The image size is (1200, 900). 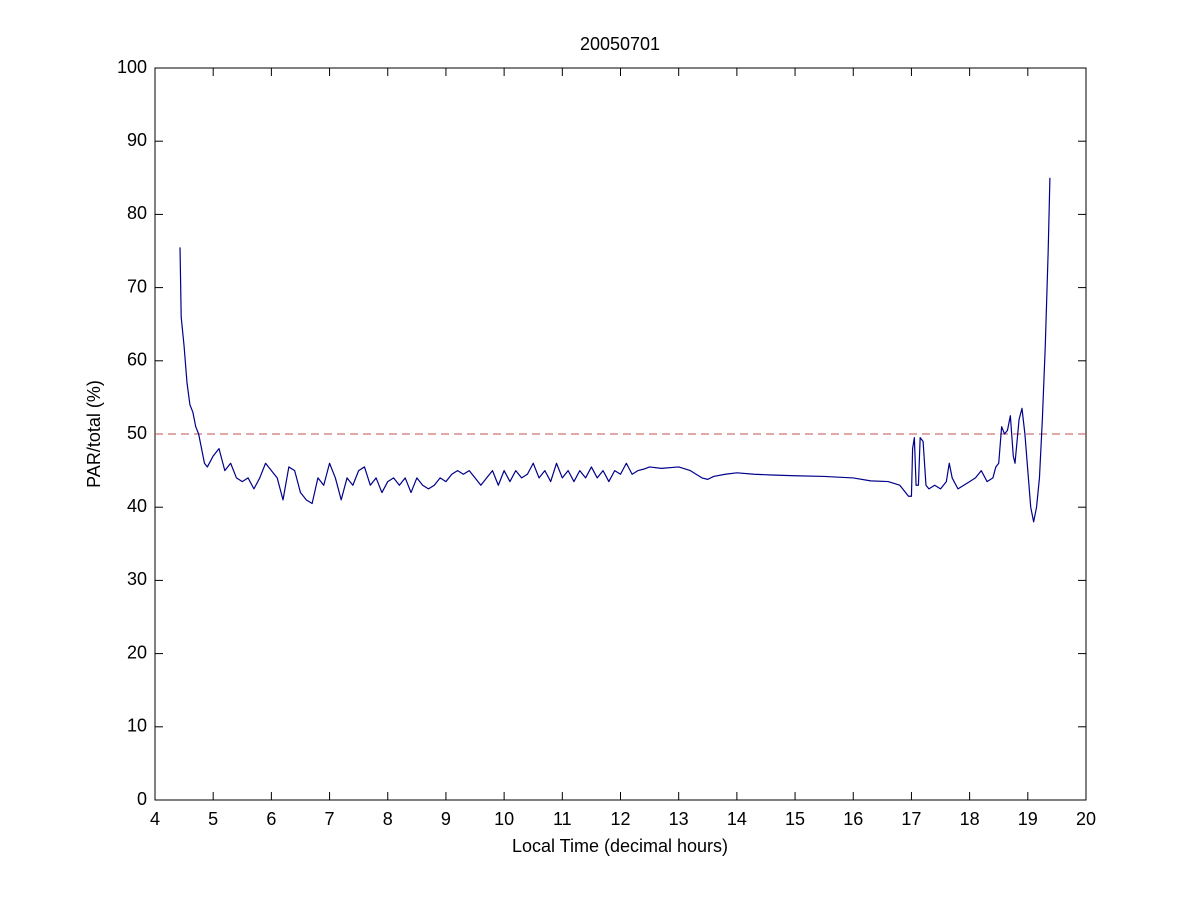 I want to click on y-tick-label: 20, so click(x=137, y=652).